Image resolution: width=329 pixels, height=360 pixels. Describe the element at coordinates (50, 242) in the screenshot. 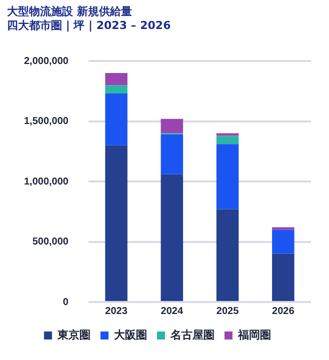

I see `y-tick-label: 500,000` at that location.